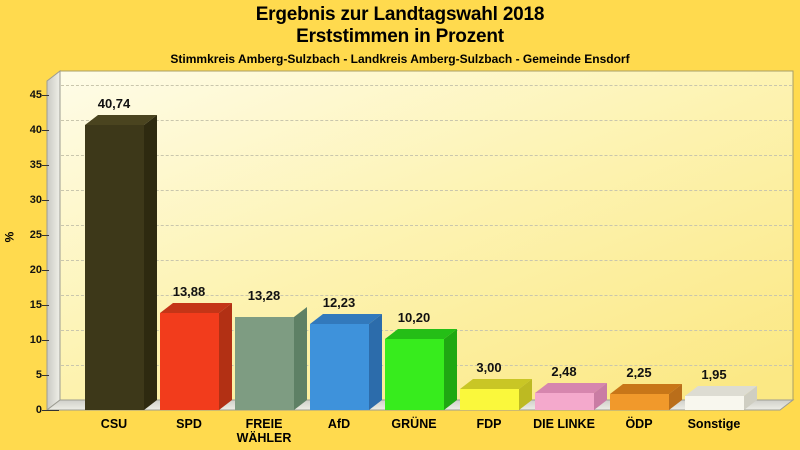 This screenshot has height=450, width=800. What do you see at coordinates (639, 372) in the screenshot?
I see `bar-value-label: 2,25` at bounding box center [639, 372].